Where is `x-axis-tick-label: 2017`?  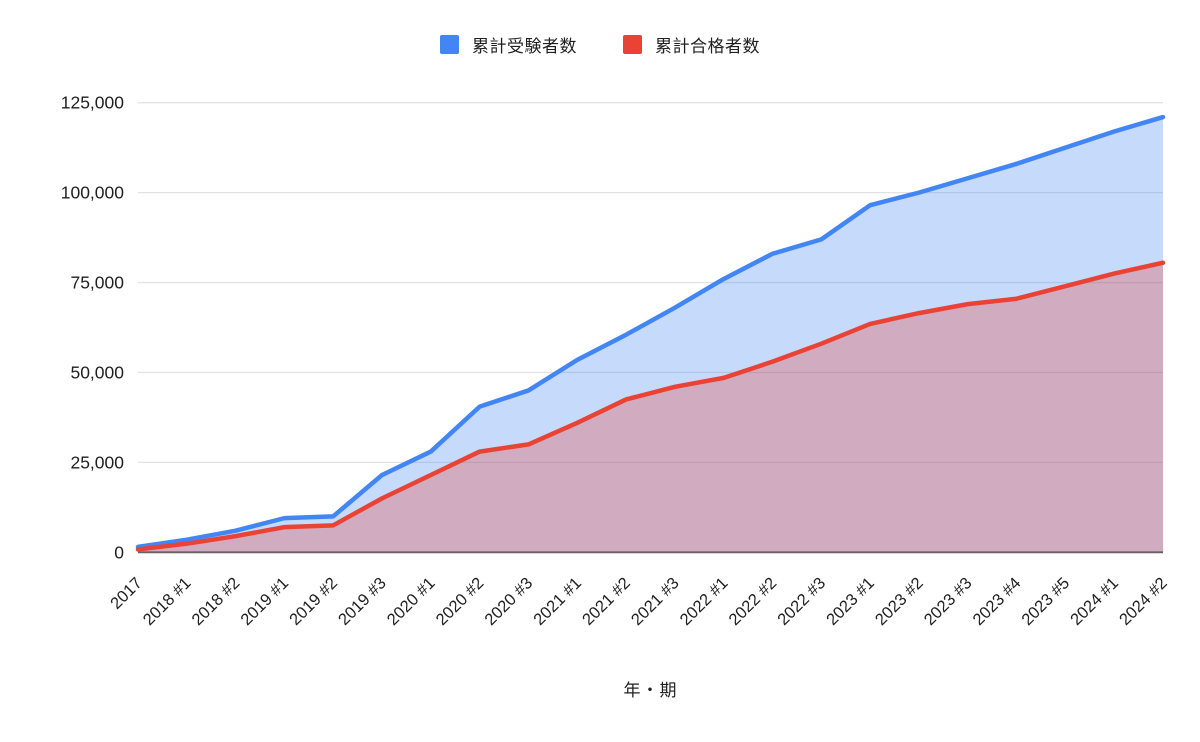 x-axis-tick-label: 2017 is located at coordinates (126, 593).